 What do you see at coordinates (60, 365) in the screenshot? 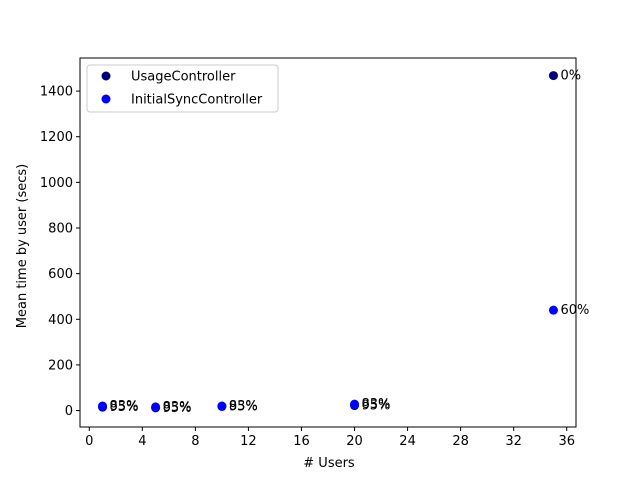
I see `y-tick-label: 200` at bounding box center [60, 365].